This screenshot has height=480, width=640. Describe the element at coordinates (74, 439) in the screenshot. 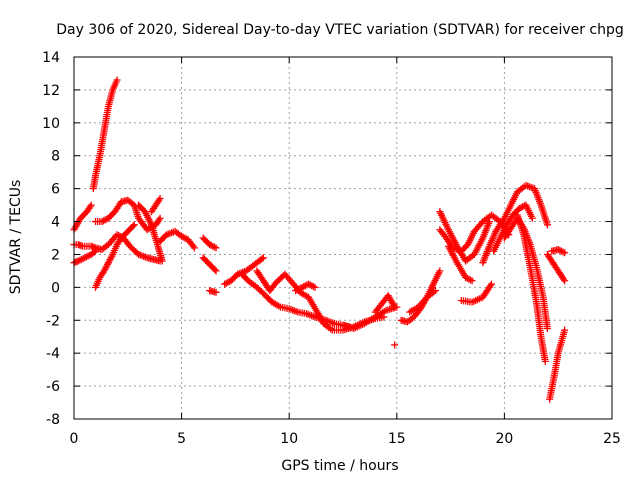

I see `x-tick-label: 0` at that location.